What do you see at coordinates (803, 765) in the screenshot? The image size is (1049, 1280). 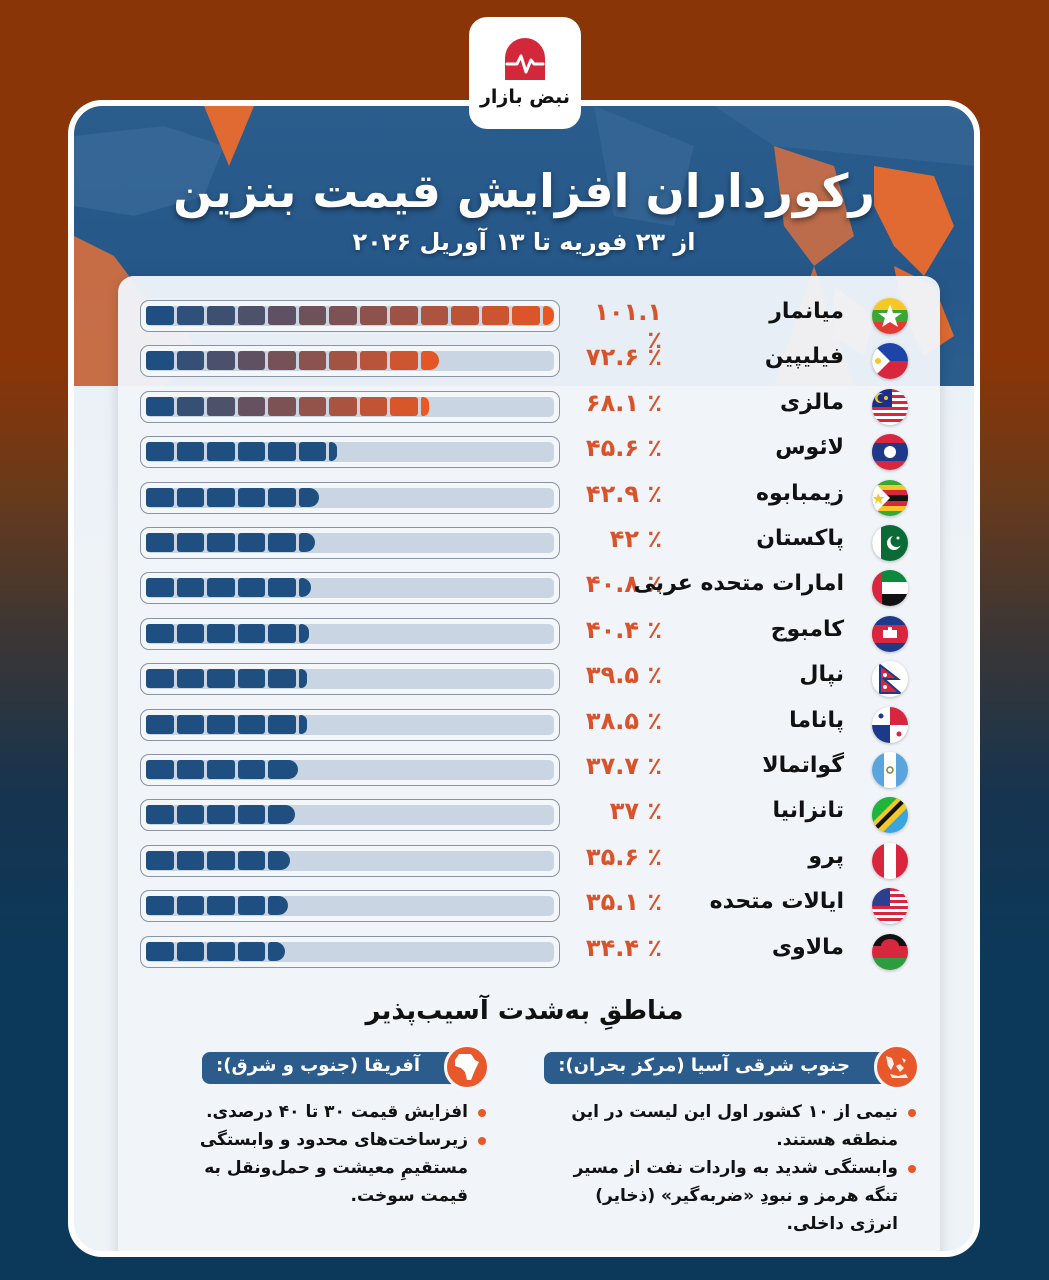 I see `country-name: گواتمالا` at bounding box center [803, 765].